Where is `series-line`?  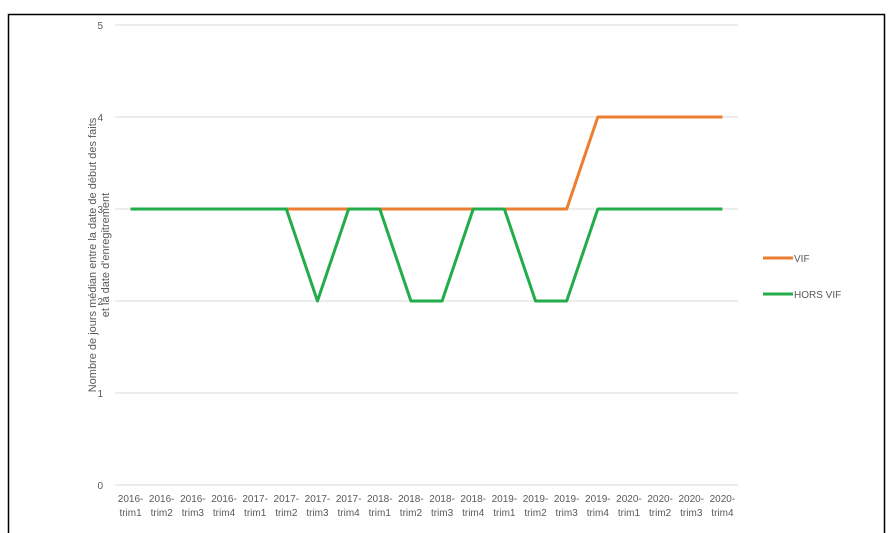 series-line is located at coordinates (426, 255).